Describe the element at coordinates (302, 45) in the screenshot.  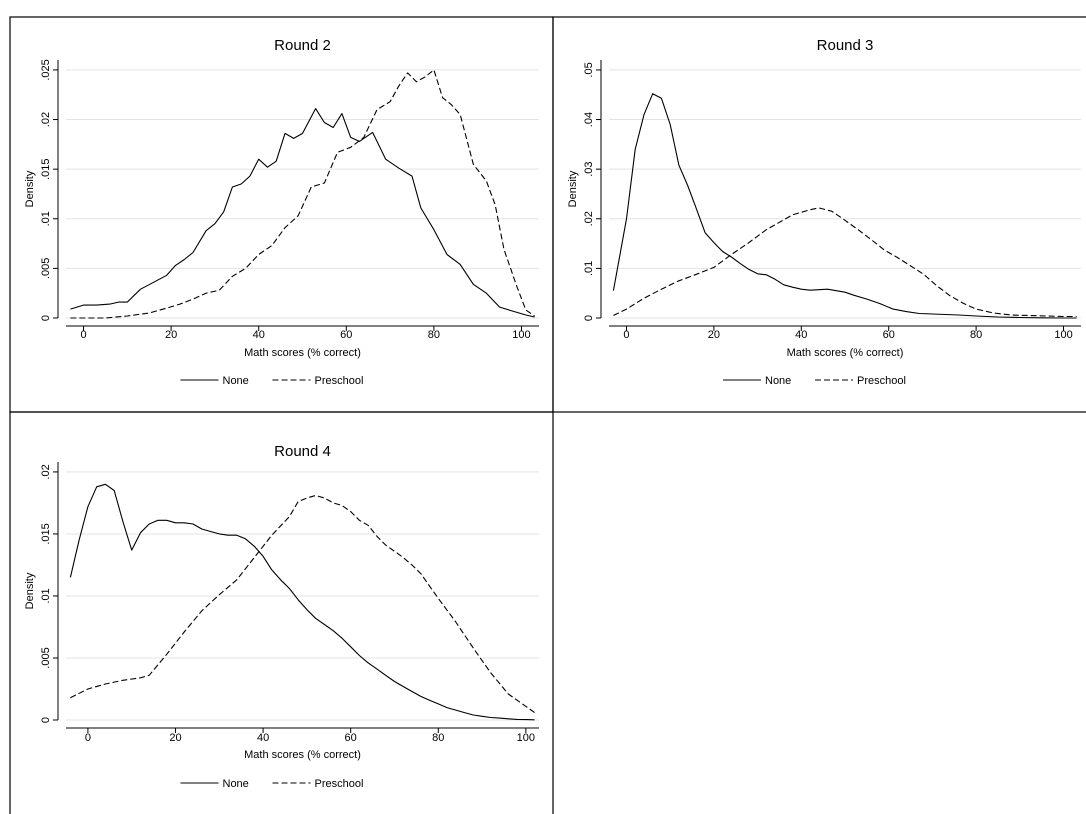
I see `chart-title: Round 2` at that location.